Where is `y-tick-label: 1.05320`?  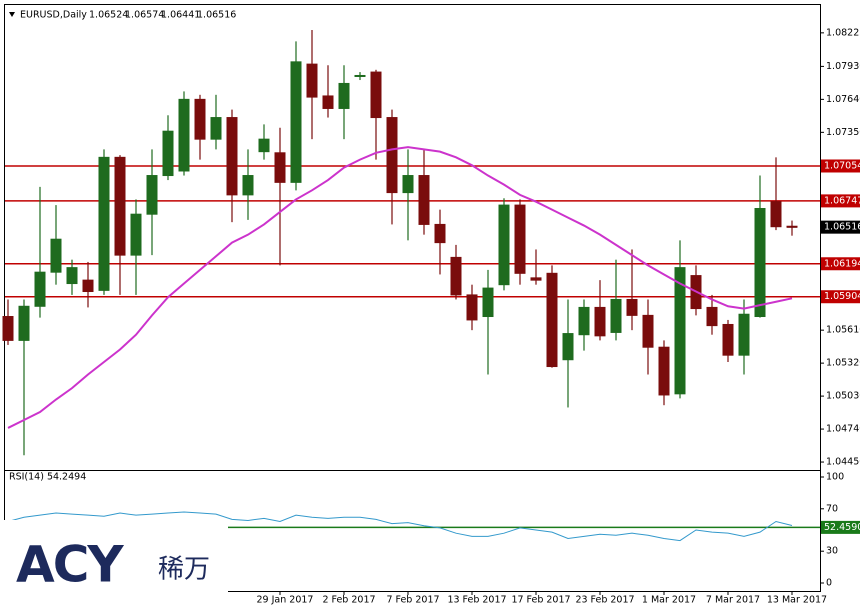
y-tick-label: 1.05320 is located at coordinates (843, 363).